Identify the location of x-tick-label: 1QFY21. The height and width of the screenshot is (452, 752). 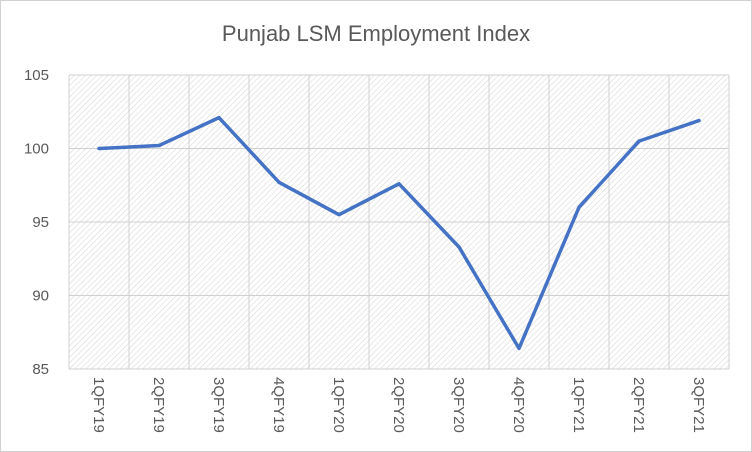
(578, 405).